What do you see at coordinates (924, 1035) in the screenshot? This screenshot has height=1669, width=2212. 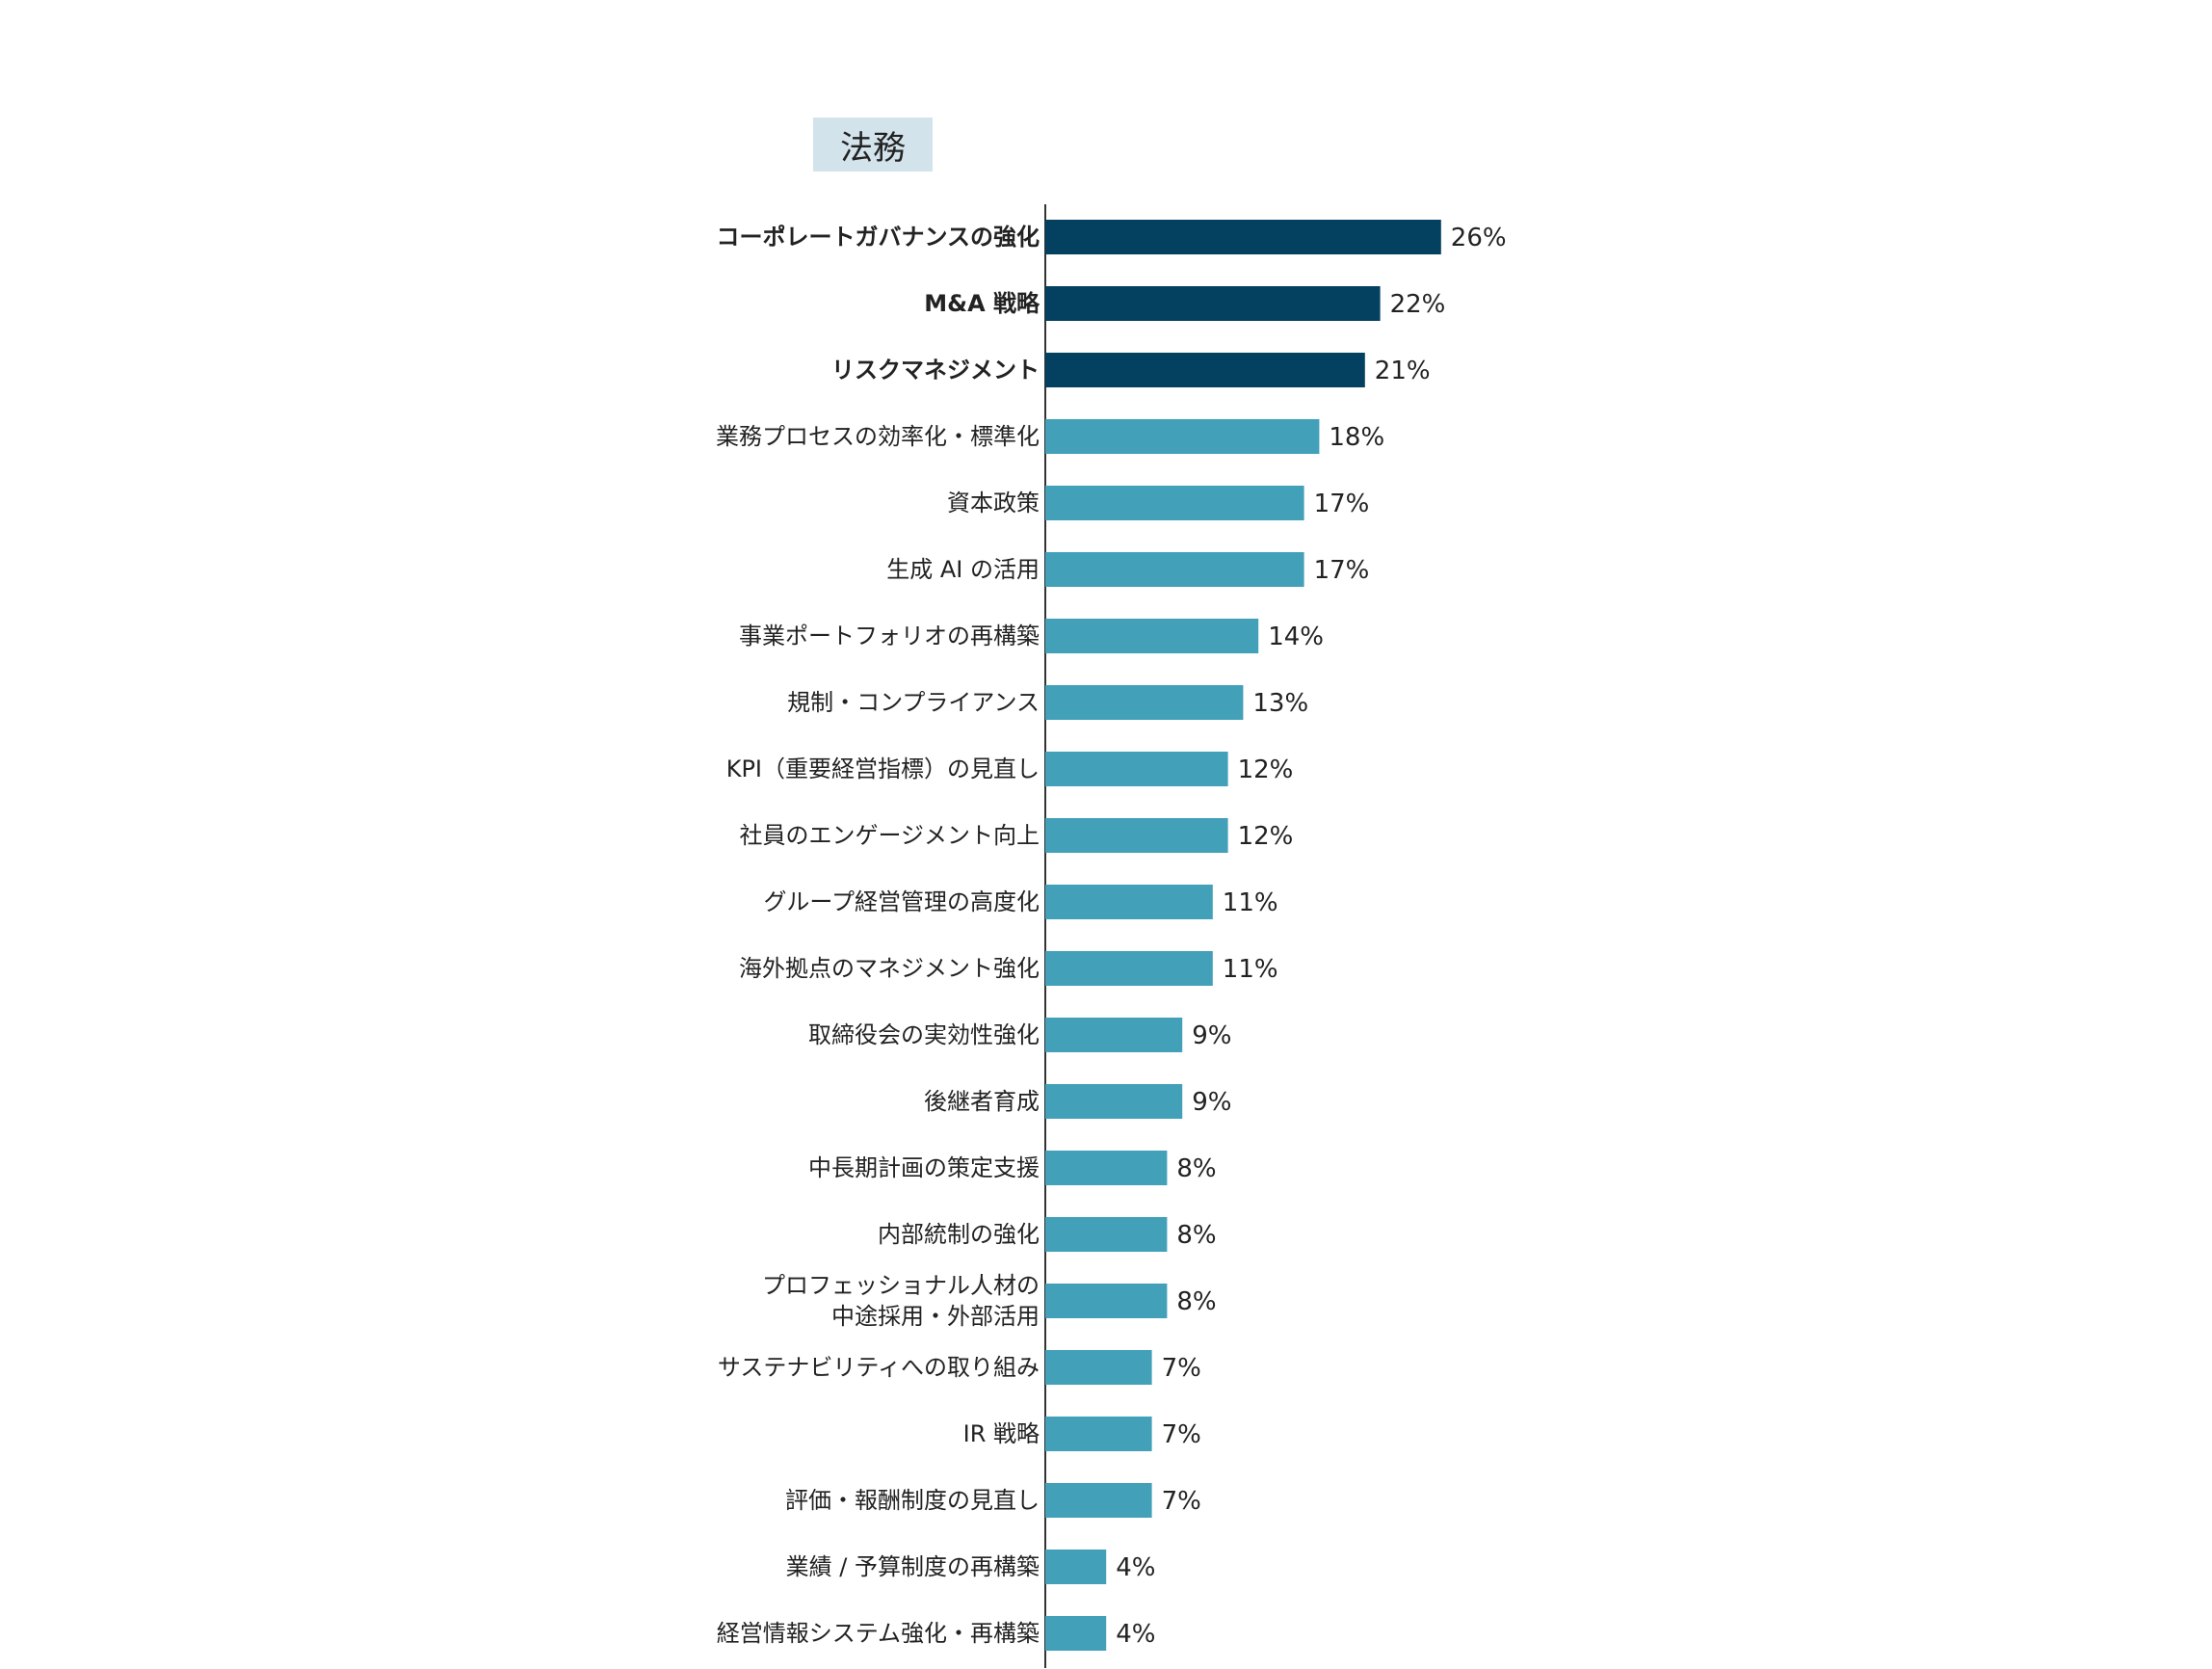 I see `category-label: 取締役会の実効性強化` at bounding box center [924, 1035].